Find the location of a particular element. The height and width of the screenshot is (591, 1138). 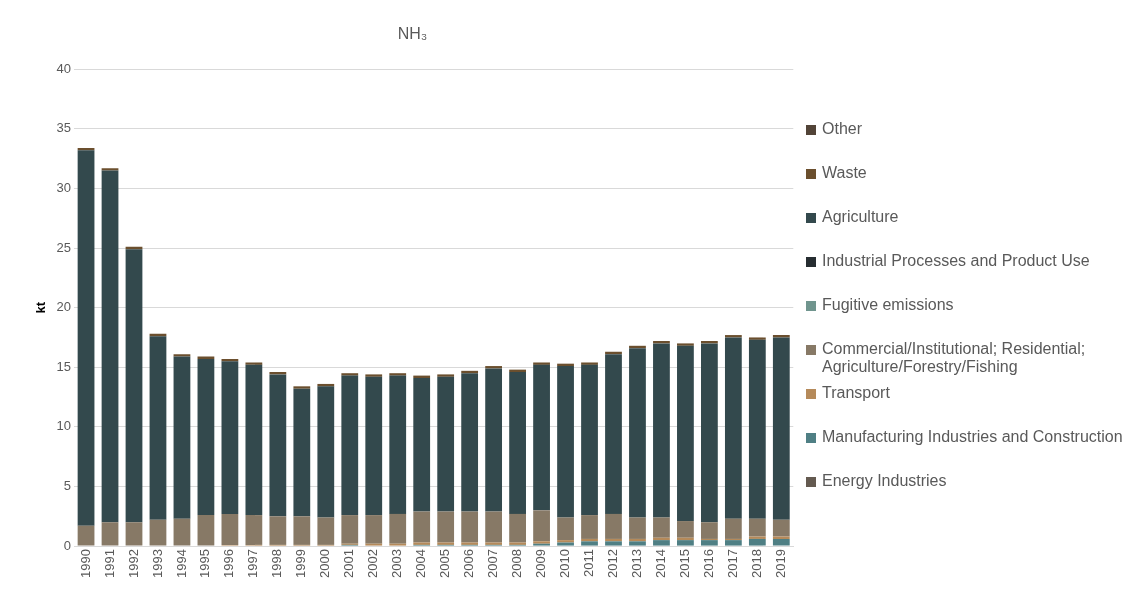

legend-label: Agriculture is located at coordinates (860, 217).